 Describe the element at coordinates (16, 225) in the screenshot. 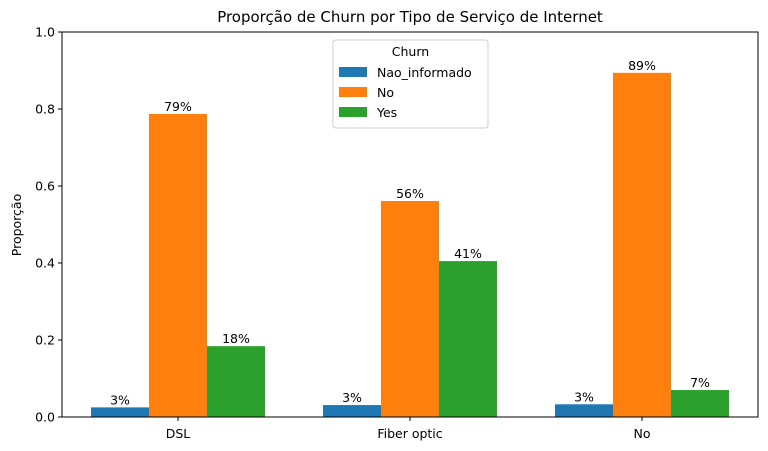

I see `y-axis-label: Proporção` at that location.